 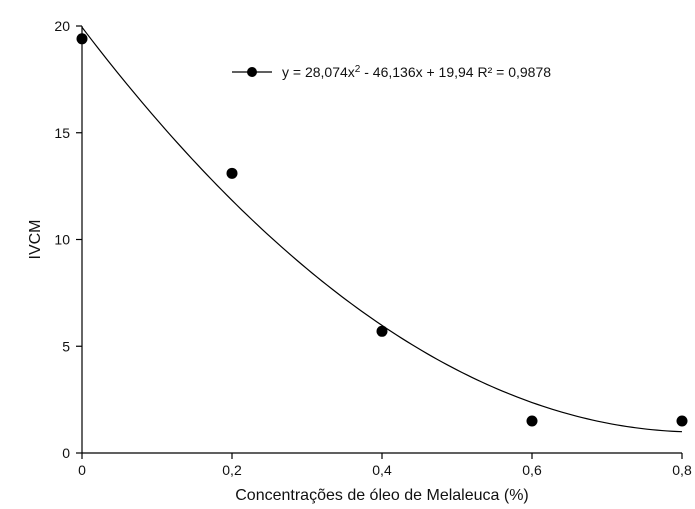 What do you see at coordinates (35, 240) in the screenshot?
I see `y-axis-title: IVCM` at bounding box center [35, 240].